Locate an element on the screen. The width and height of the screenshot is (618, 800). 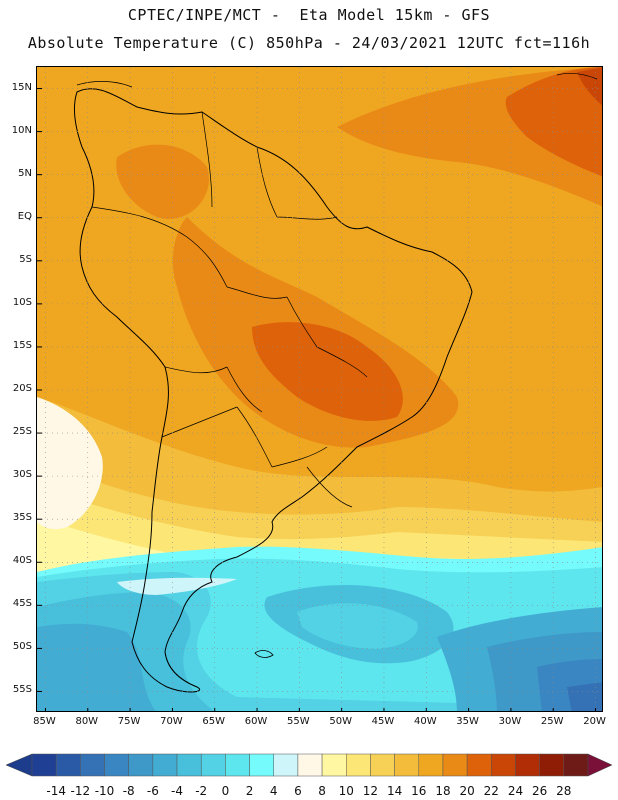
lat-tick-label: 55S is located at coordinates (22, 690).